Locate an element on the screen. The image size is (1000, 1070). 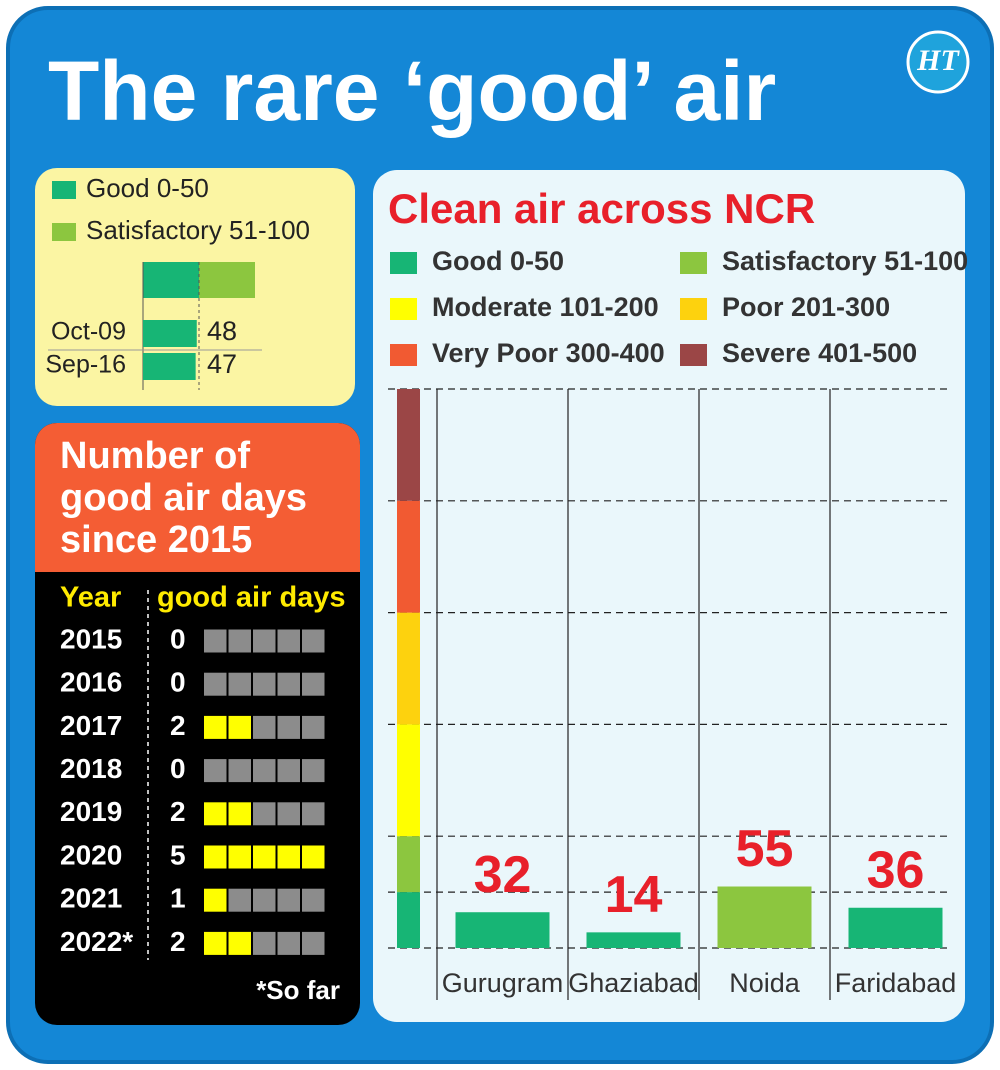
year-label: 2015 is located at coordinates (91, 638).